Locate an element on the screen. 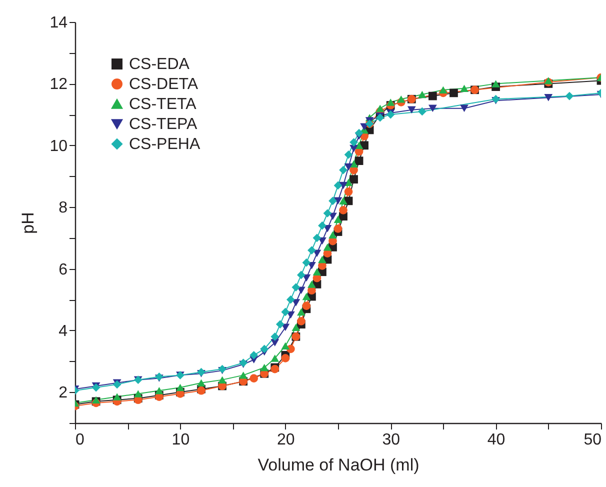  y-axis-title: pH is located at coordinates (28, 223).